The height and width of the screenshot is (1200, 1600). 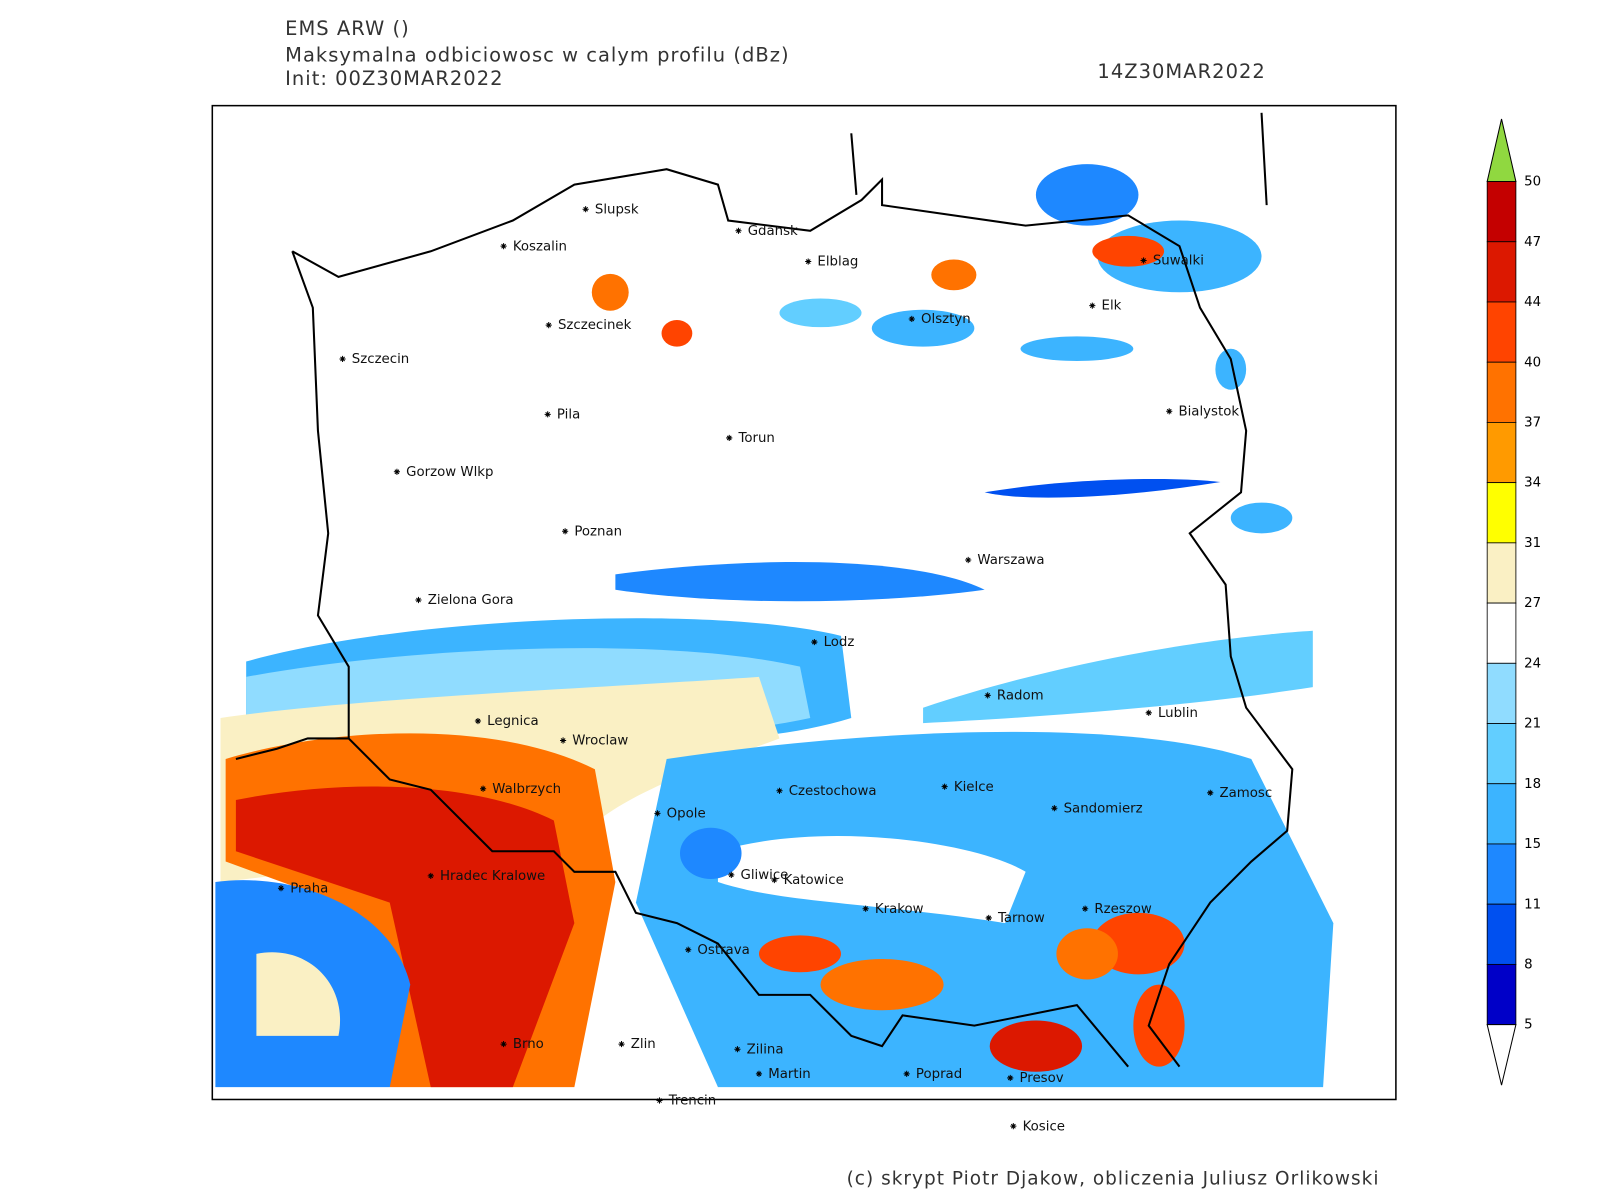 I want to click on colorbar-label: 37, so click(x=1532, y=423).